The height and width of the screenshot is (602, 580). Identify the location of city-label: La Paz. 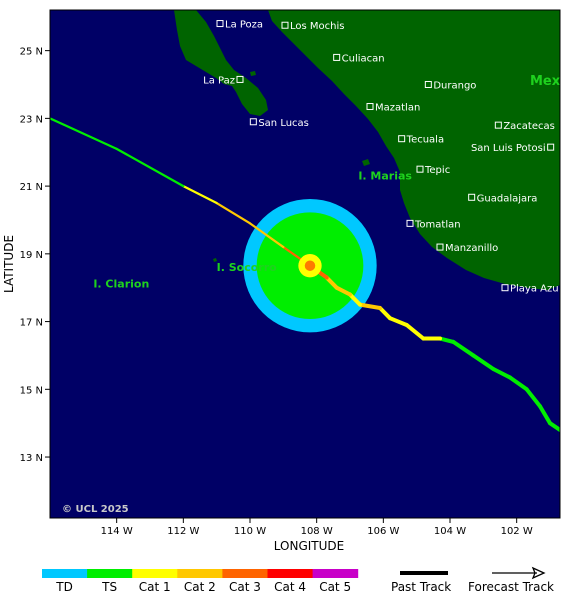
(219, 80).